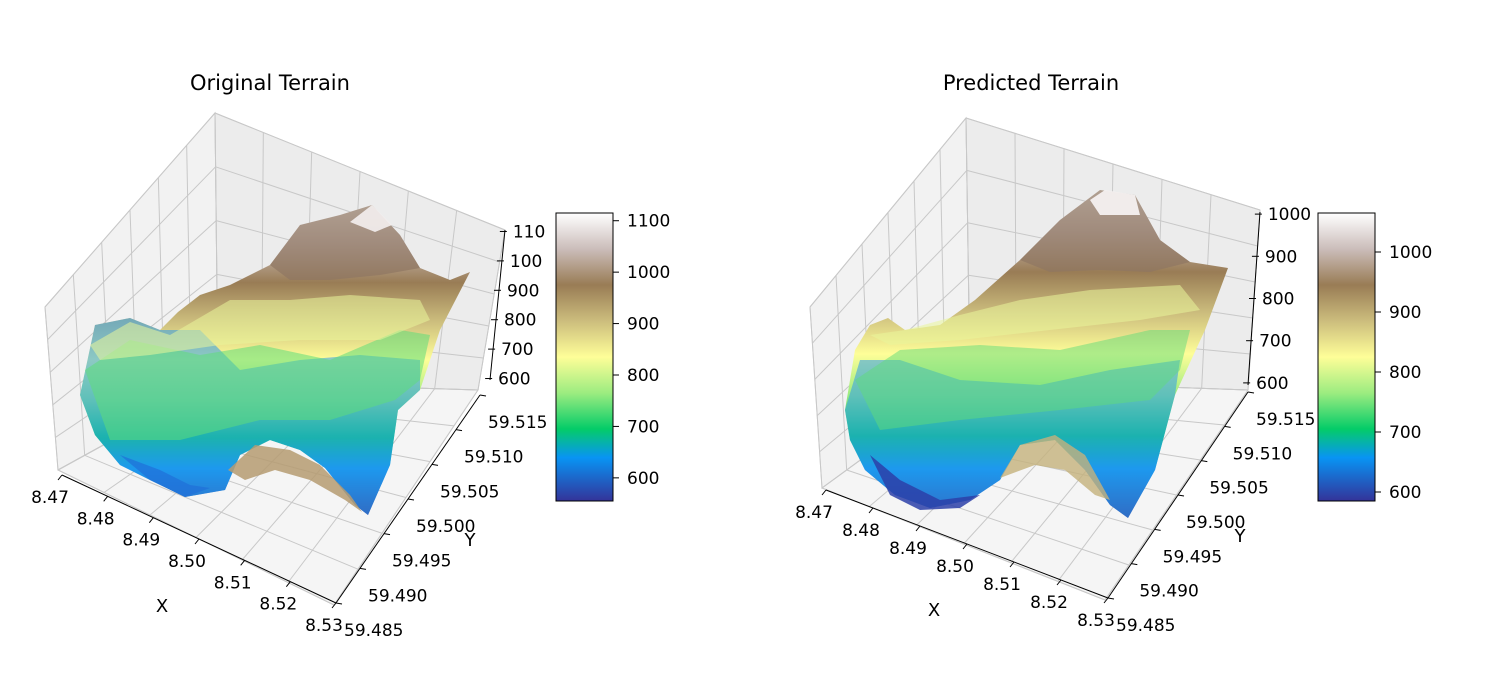 Image resolution: width=1504 pixels, height=694 pixels. I want to click on z-tick-label: 100, so click(526, 262).